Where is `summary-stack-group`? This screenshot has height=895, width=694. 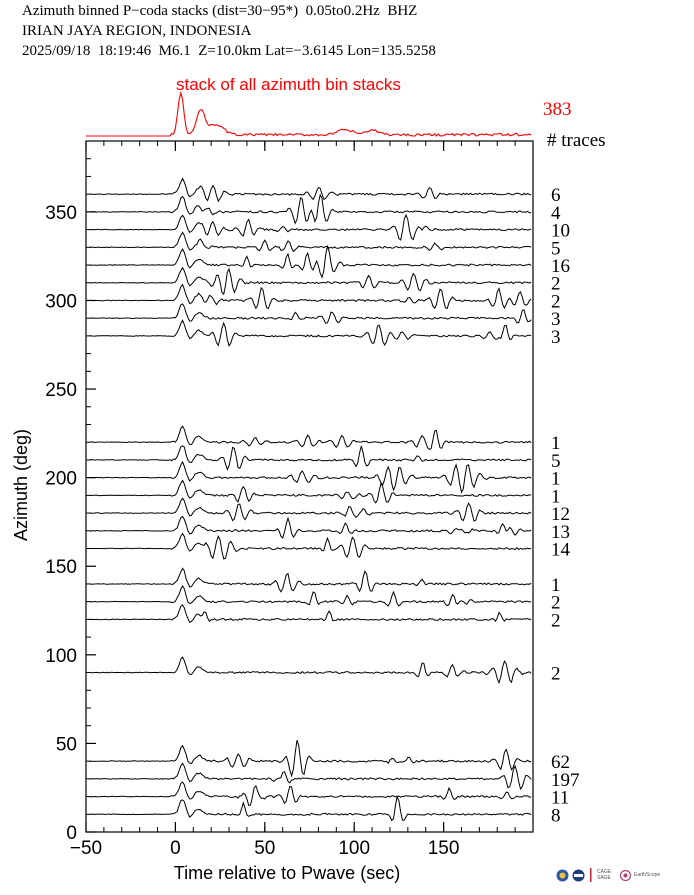 summary-stack-group is located at coordinates (309, 113).